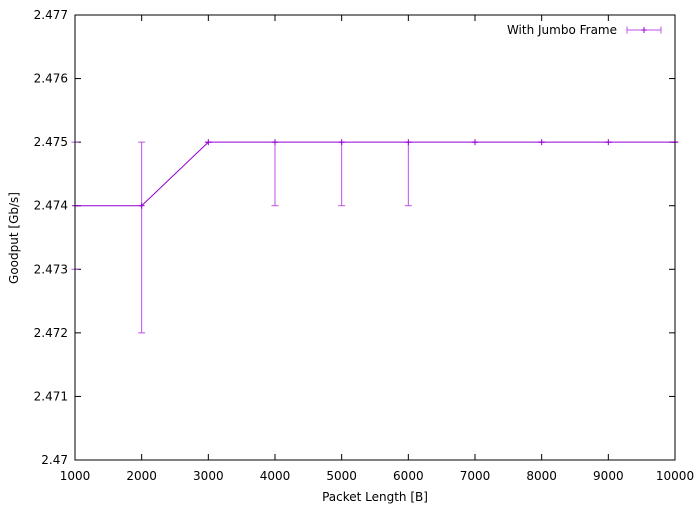 The width and height of the screenshot is (696, 508). I want to click on series-line, so click(375, 174).